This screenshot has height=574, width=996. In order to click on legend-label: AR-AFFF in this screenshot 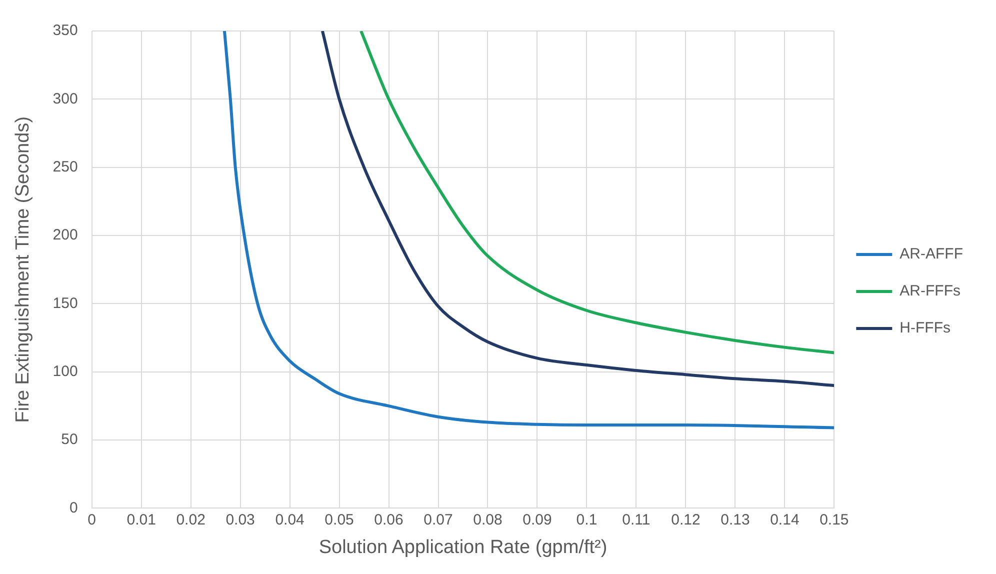, I will do `click(932, 254)`.